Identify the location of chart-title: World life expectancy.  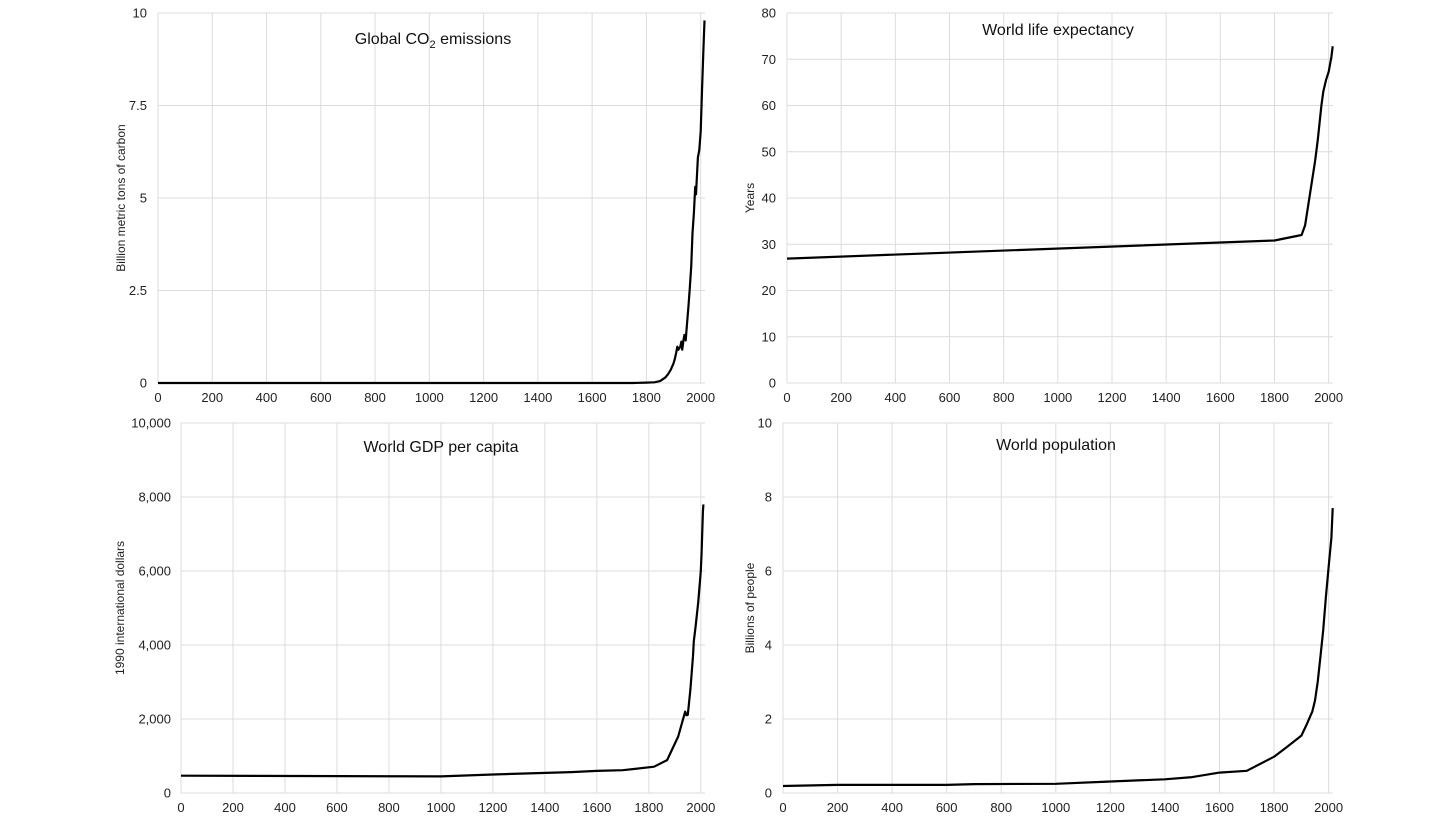
(1058, 30).